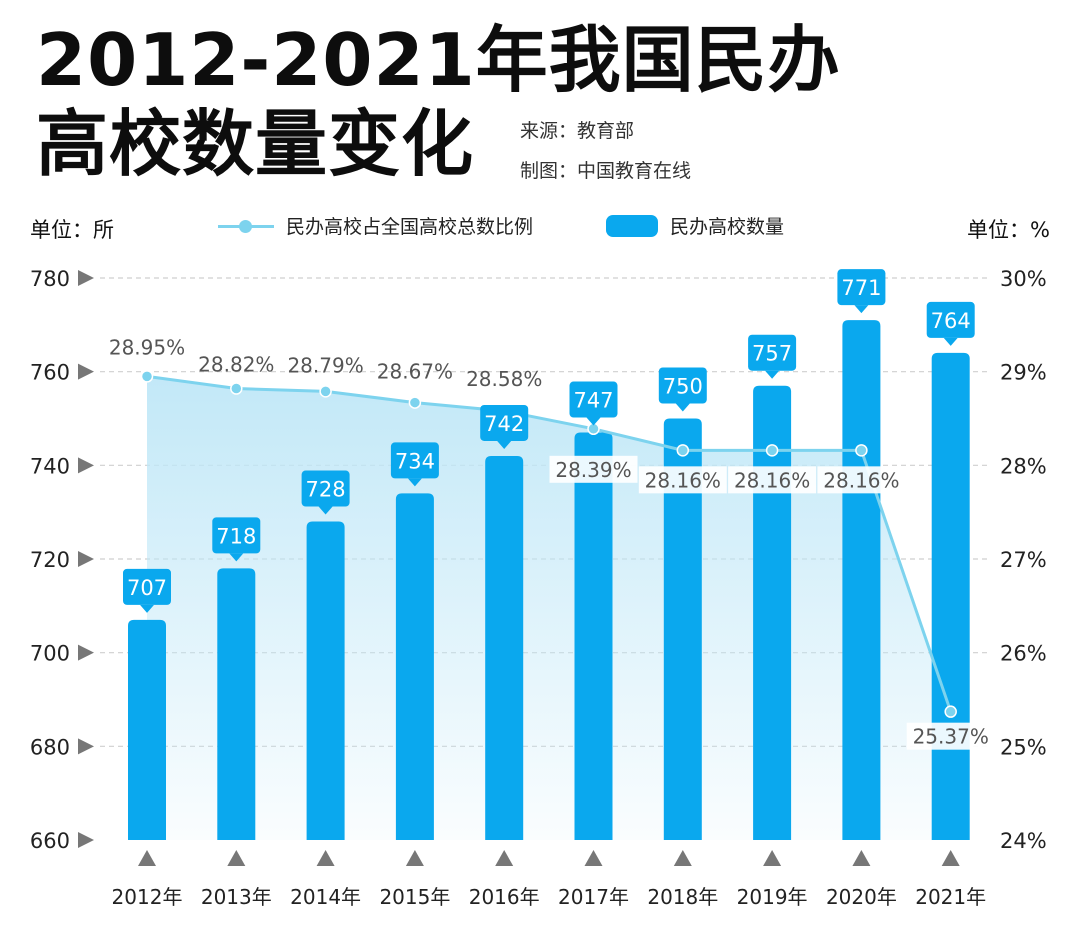  Describe the element at coordinates (593, 897) in the screenshot. I see `x-tick-label: 2017年` at that location.